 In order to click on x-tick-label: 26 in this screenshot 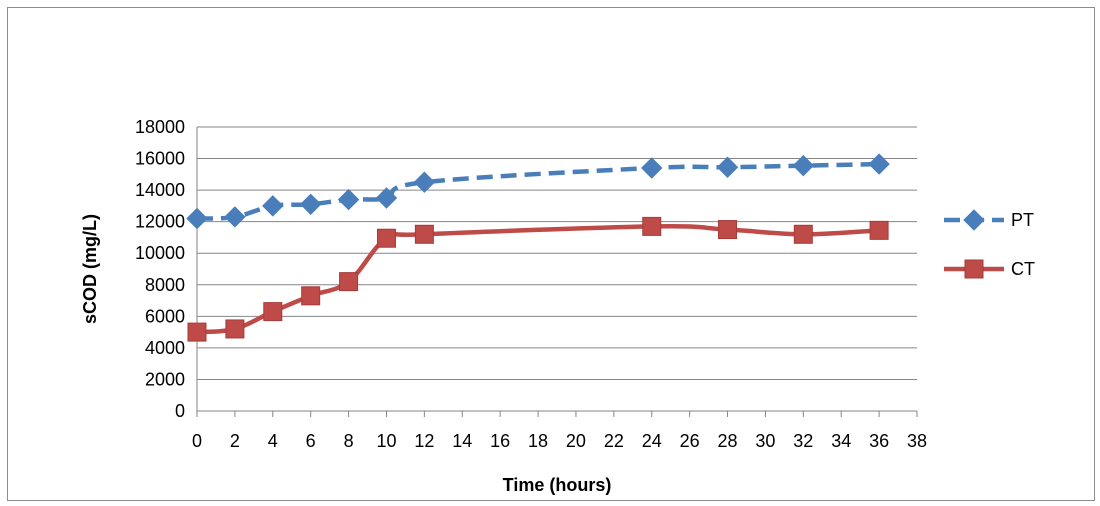, I will do `click(690, 441)`.